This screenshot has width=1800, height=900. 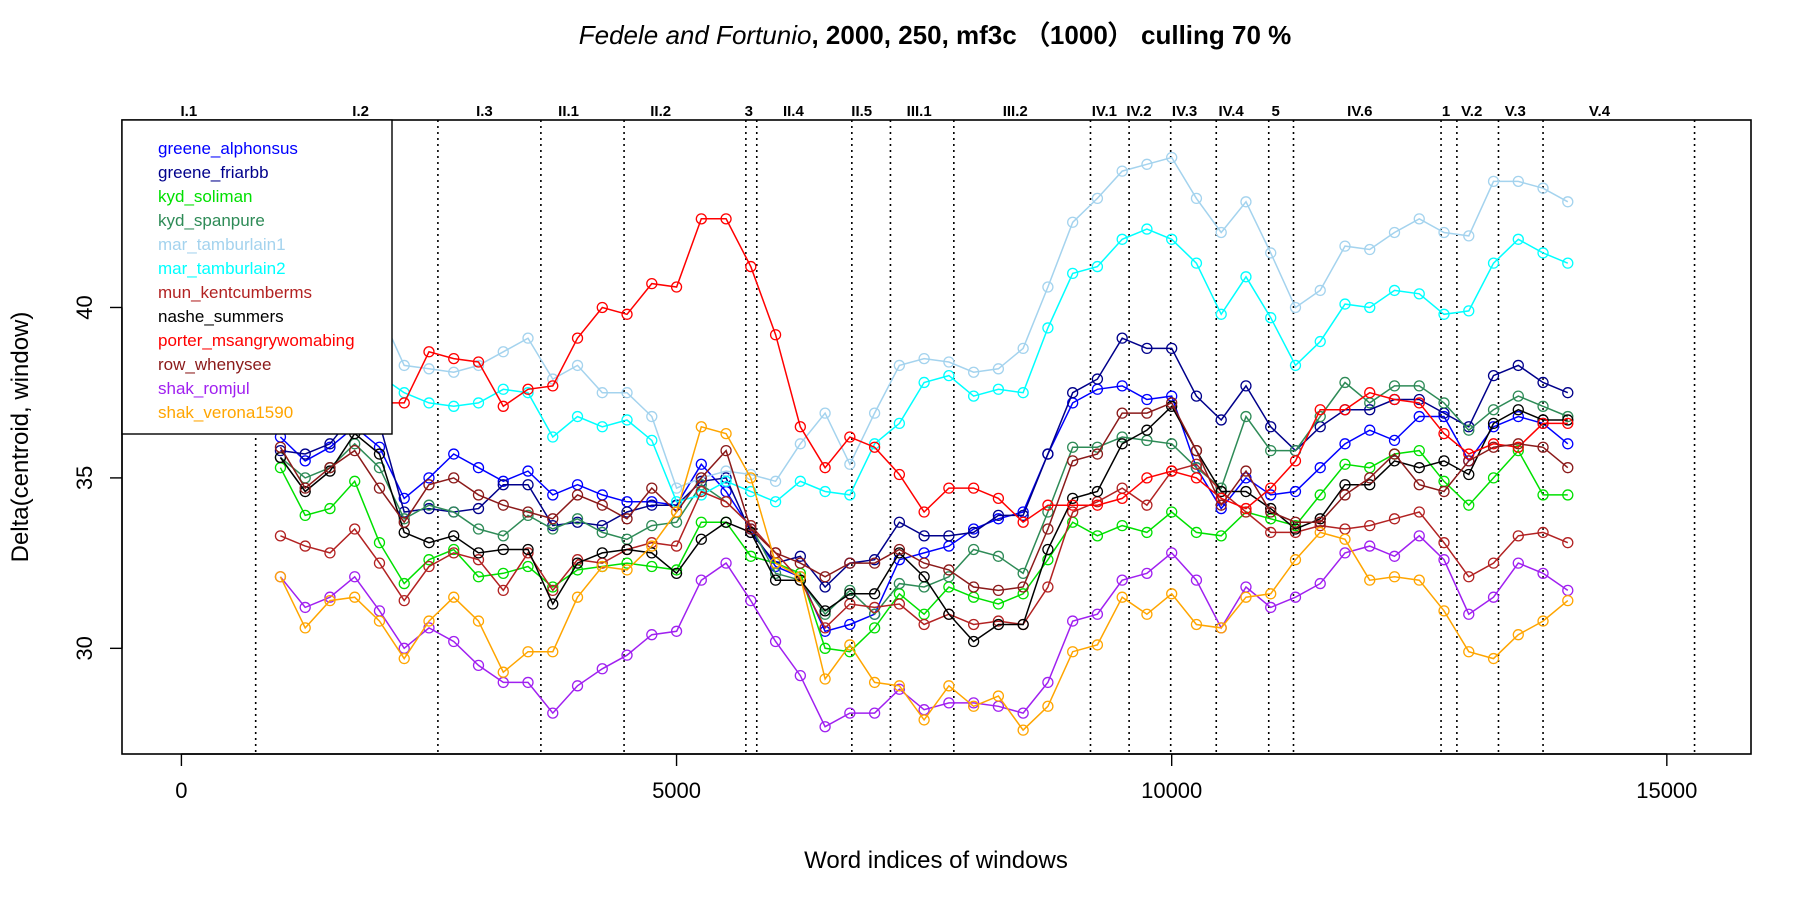 What do you see at coordinates (484, 111) in the screenshot?
I see `scene-label-2: I.3` at bounding box center [484, 111].